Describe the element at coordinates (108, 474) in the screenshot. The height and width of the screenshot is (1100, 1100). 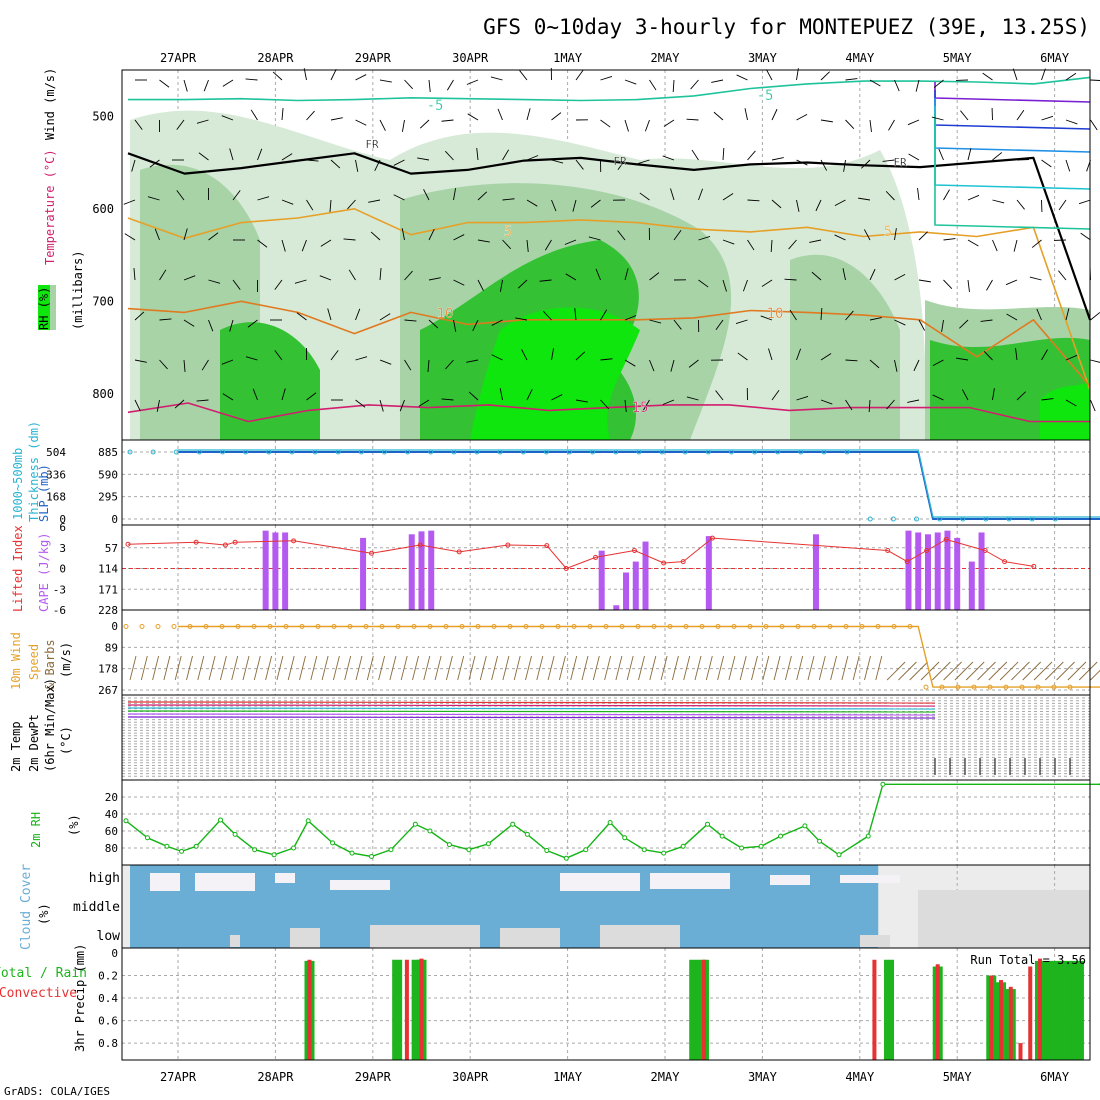
I see `slp-tick-label: 590` at that location.